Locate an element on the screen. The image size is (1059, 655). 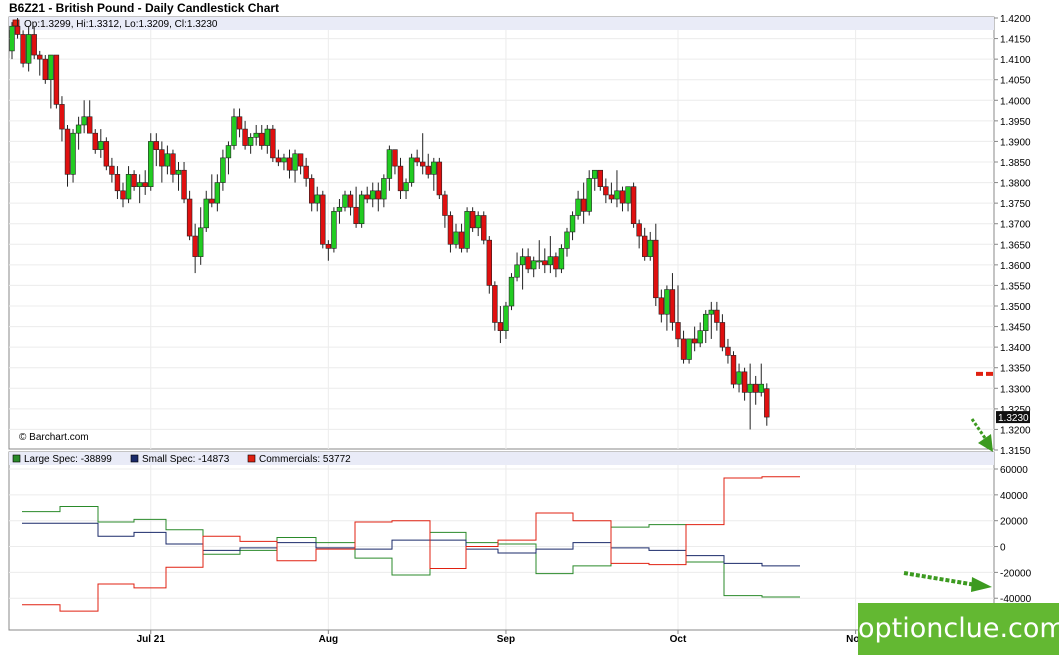
price-tick-label: 1.4200 is located at coordinates (1015, 19).